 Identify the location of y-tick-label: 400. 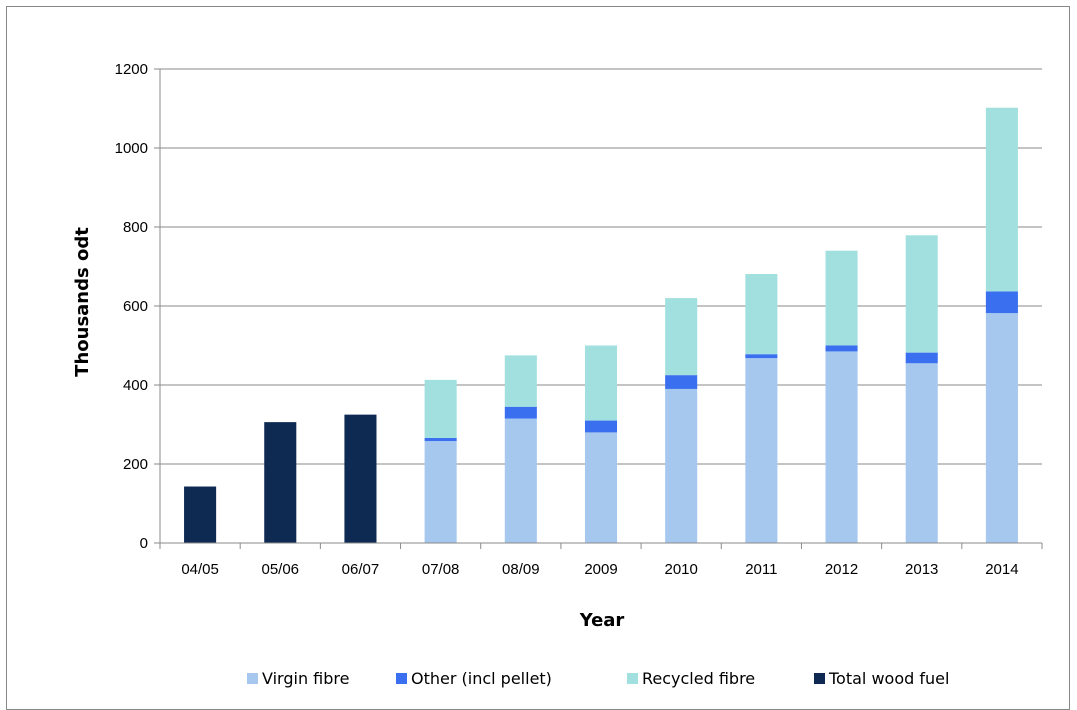
(135, 385).